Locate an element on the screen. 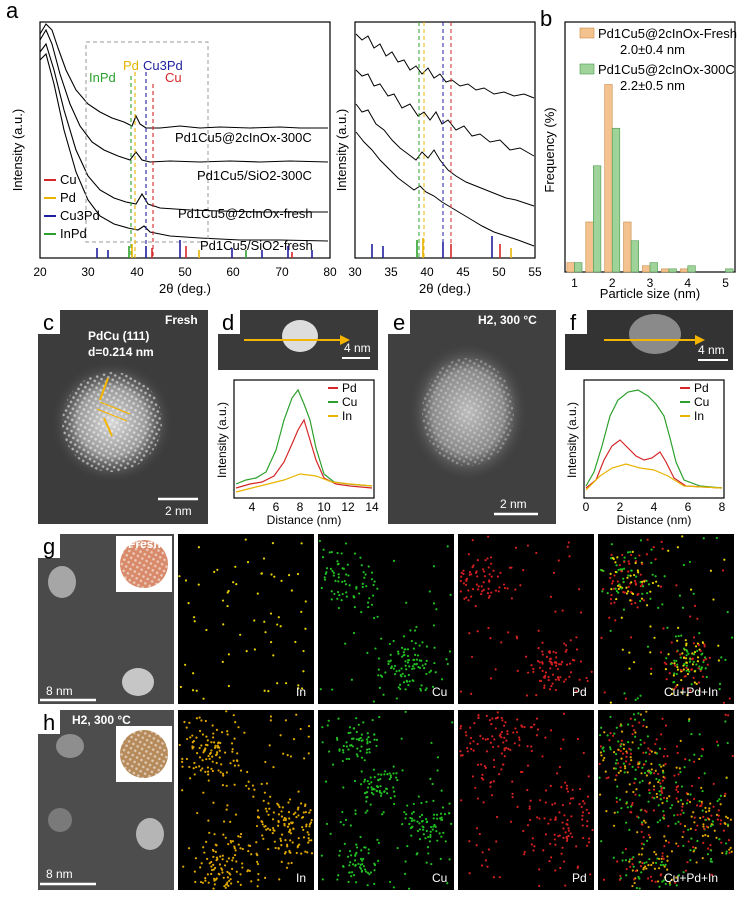  legend-name-300c: Pd1Cu5@2cInOx-300C is located at coordinates (666, 69).